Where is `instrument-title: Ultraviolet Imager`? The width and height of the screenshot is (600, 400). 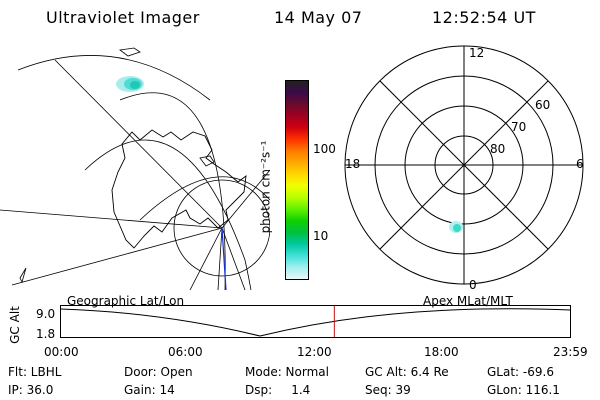 instrument-title: Ultraviolet Imager is located at coordinates (123, 17).